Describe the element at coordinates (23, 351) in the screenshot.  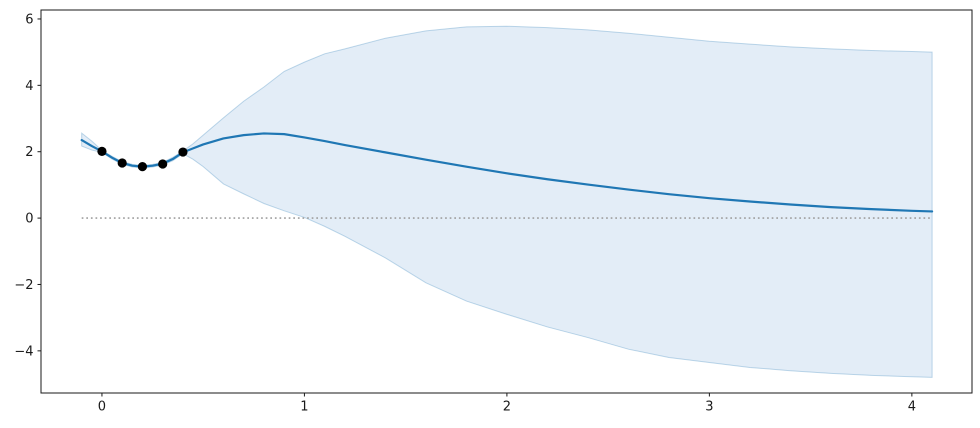
I see `y-tick-label: −4` at that location.